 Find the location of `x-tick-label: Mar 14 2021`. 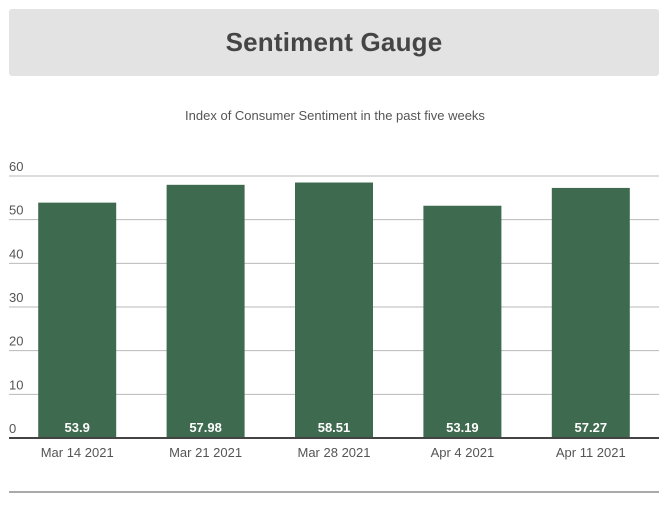

x-tick-label: Mar 14 2021 is located at coordinates (77, 452).